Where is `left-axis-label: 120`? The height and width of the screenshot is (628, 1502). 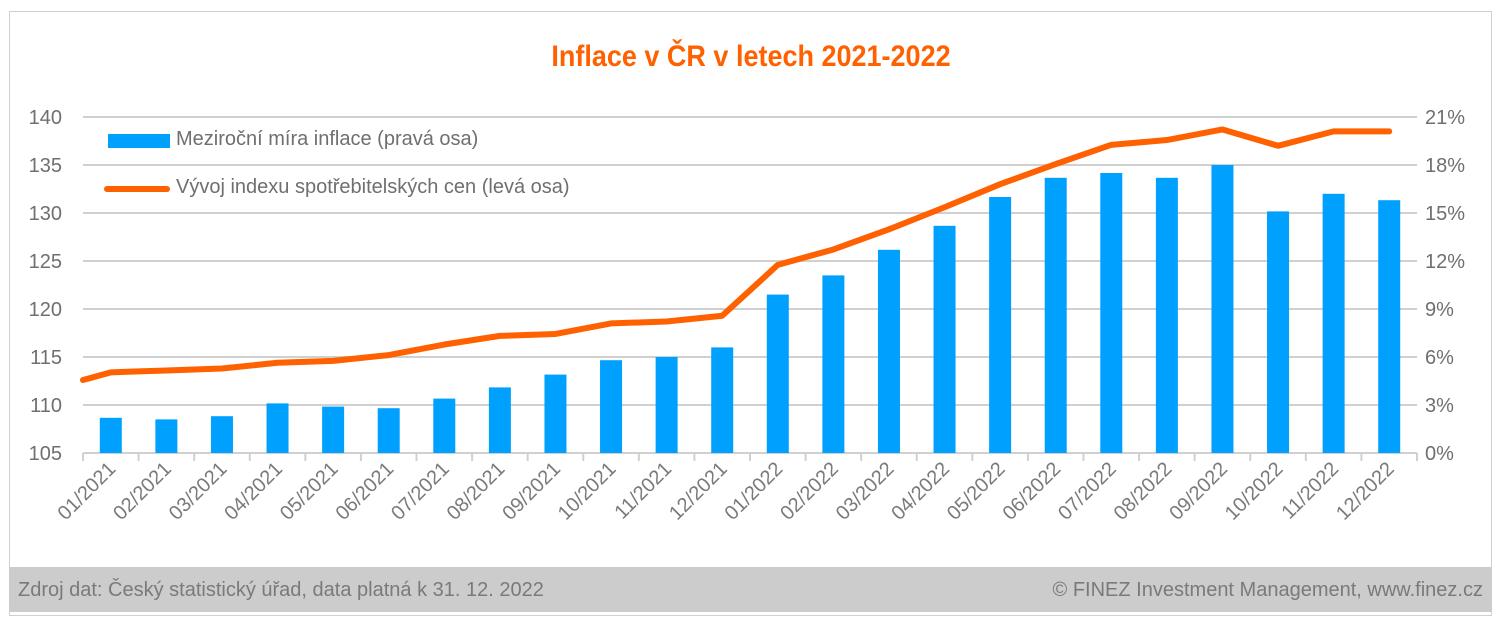
left-axis-label: 120 is located at coordinates (45, 310).